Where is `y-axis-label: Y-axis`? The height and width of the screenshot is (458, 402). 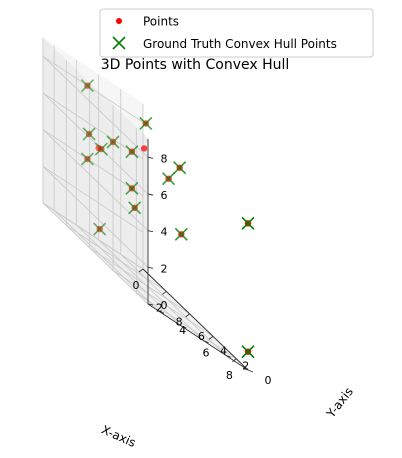
y-axis-label: Y-axis is located at coordinates (339, 403).